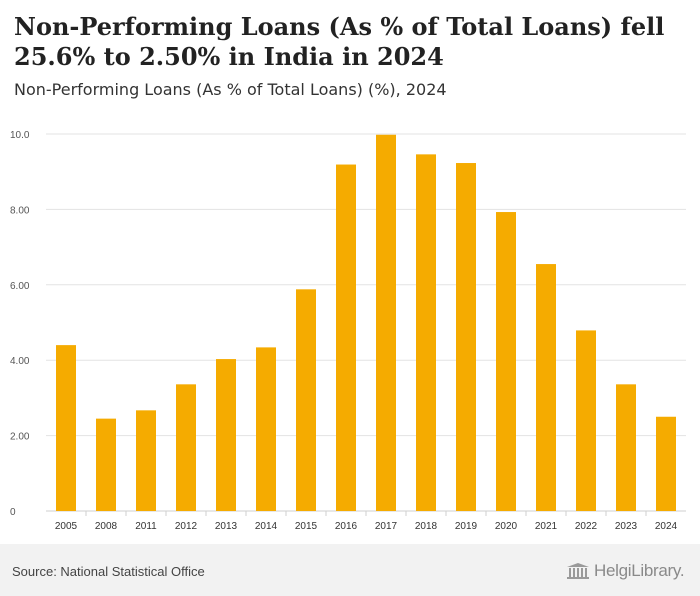 This screenshot has height=596, width=700. Describe the element at coordinates (266, 429) in the screenshot. I see `bar-2014` at that location.